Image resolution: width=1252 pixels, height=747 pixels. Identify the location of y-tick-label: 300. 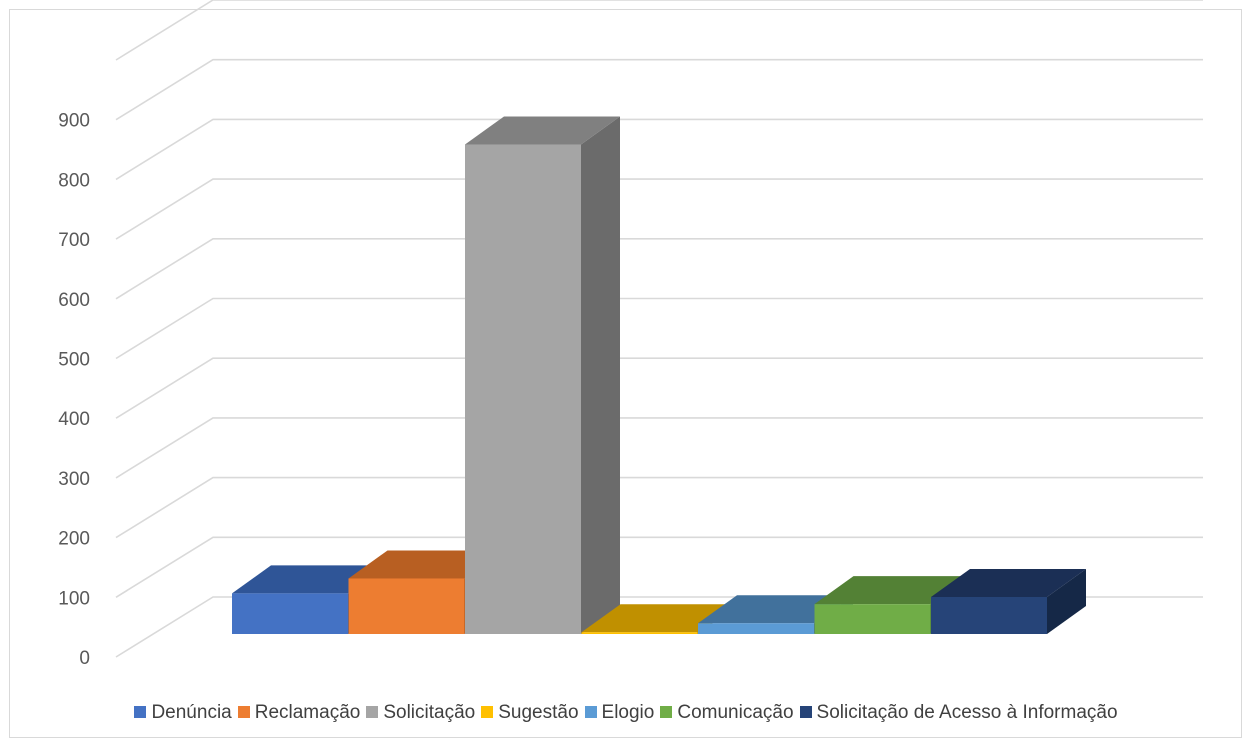
(74, 479).